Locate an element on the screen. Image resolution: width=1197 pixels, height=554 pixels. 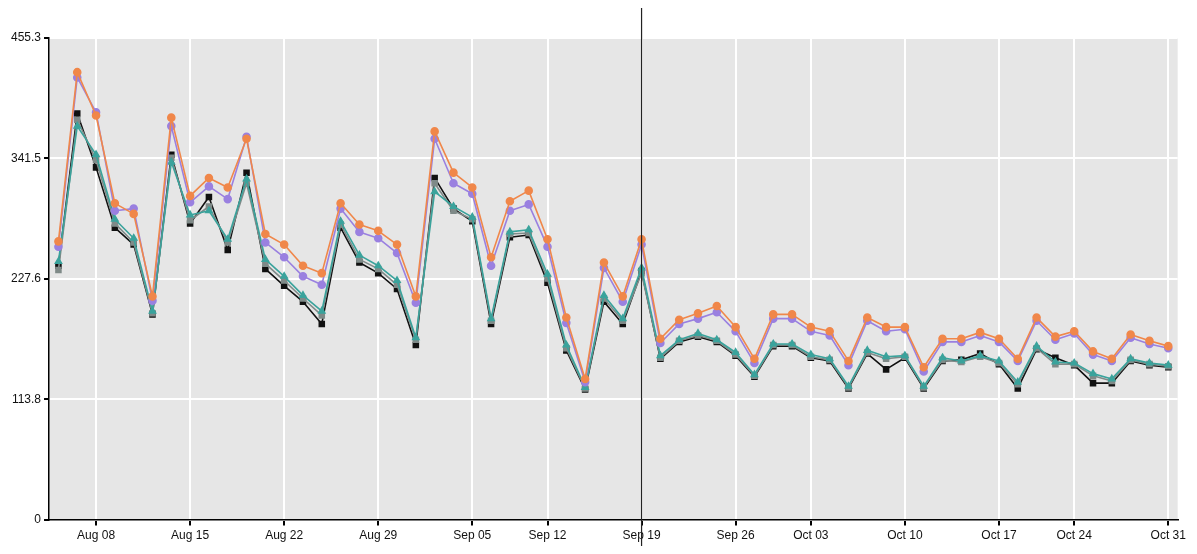
y-tick-label: 455.3 is located at coordinates (26, 37).